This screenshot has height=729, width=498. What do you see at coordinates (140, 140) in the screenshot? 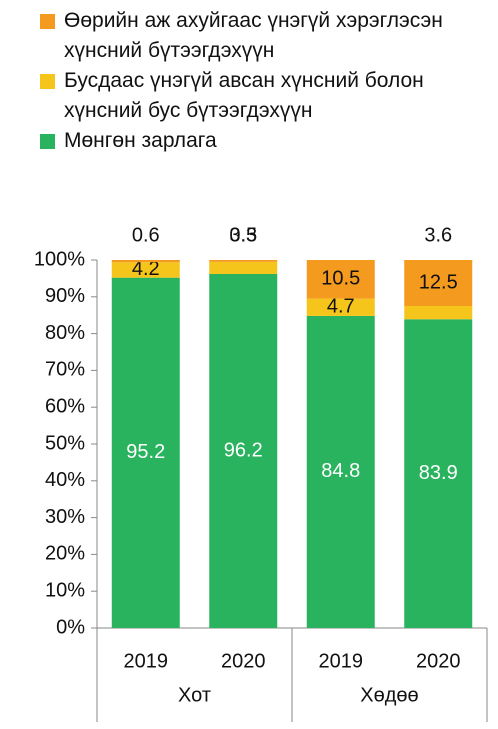
I see `legend-label: Мөнгөн зарлага` at bounding box center [140, 140].